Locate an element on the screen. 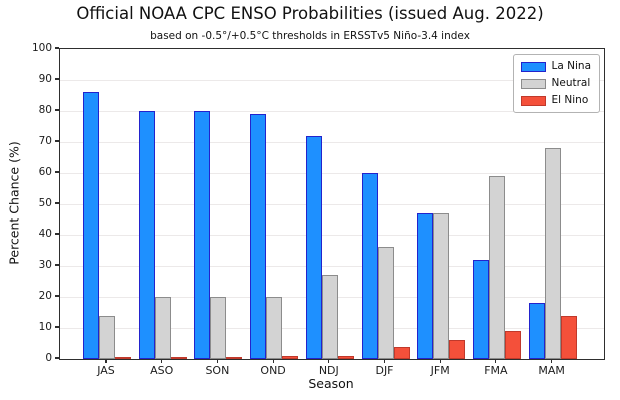  x-tick-label: SON is located at coordinates (217, 370).